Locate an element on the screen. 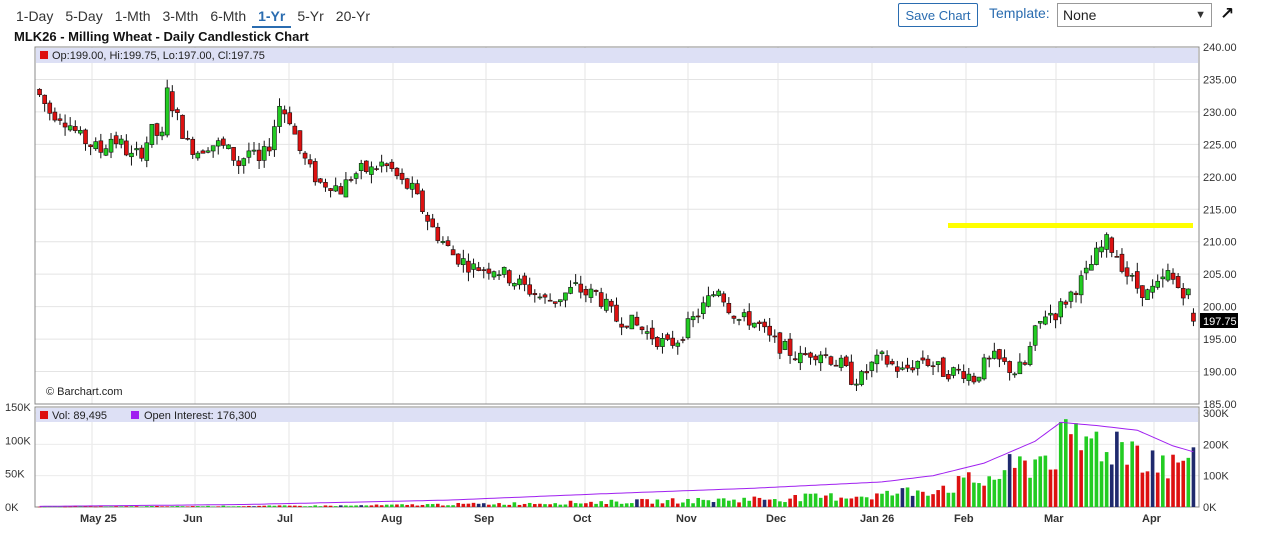 This screenshot has height=541, width=1279. range-tab-5-yr: 5-Yr is located at coordinates (310, 16).